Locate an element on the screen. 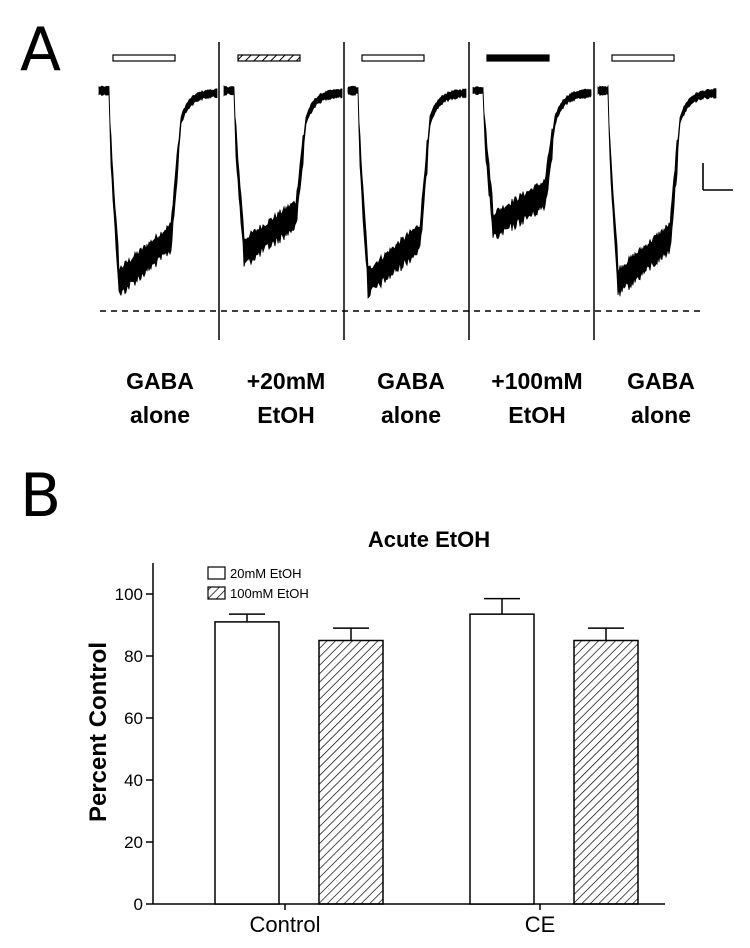  y-tick-label: 0 is located at coordinates (138, 904).